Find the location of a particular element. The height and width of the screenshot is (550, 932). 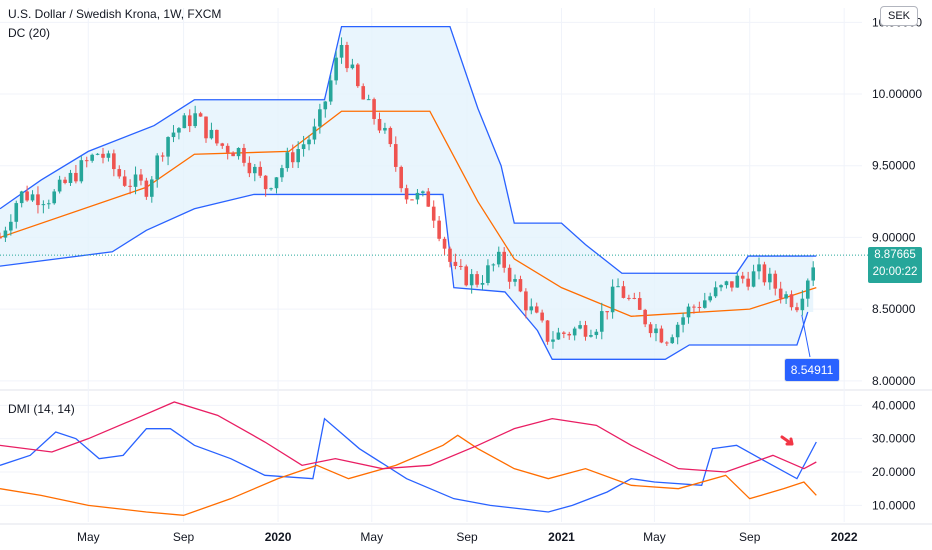

annotation-label: 8.54911 is located at coordinates (812, 370).